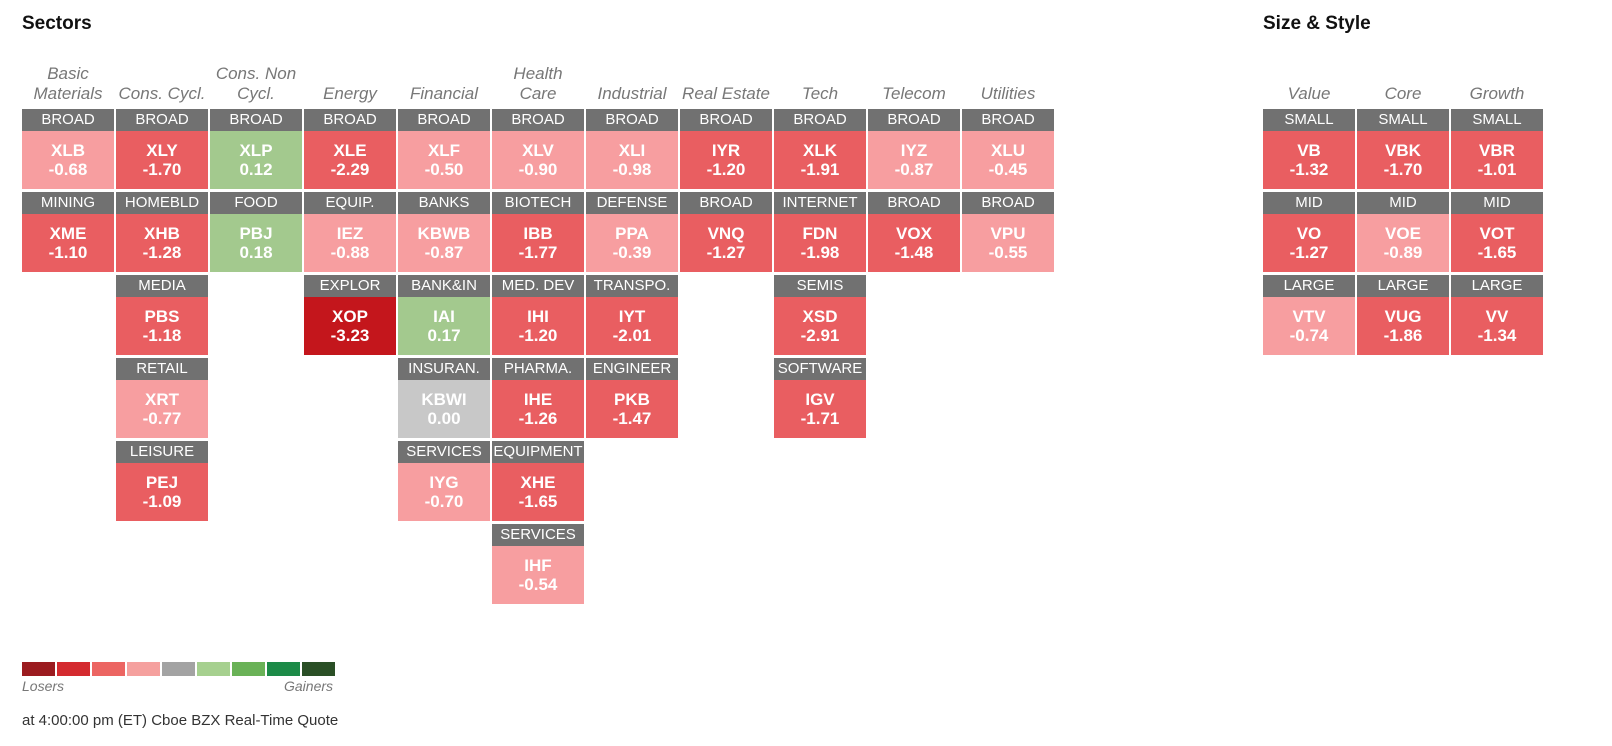 This screenshot has width=1612, height=746. What do you see at coordinates (726, 252) in the screenshot?
I see `tile-change: -1.27` at bounding box center [726, 252].